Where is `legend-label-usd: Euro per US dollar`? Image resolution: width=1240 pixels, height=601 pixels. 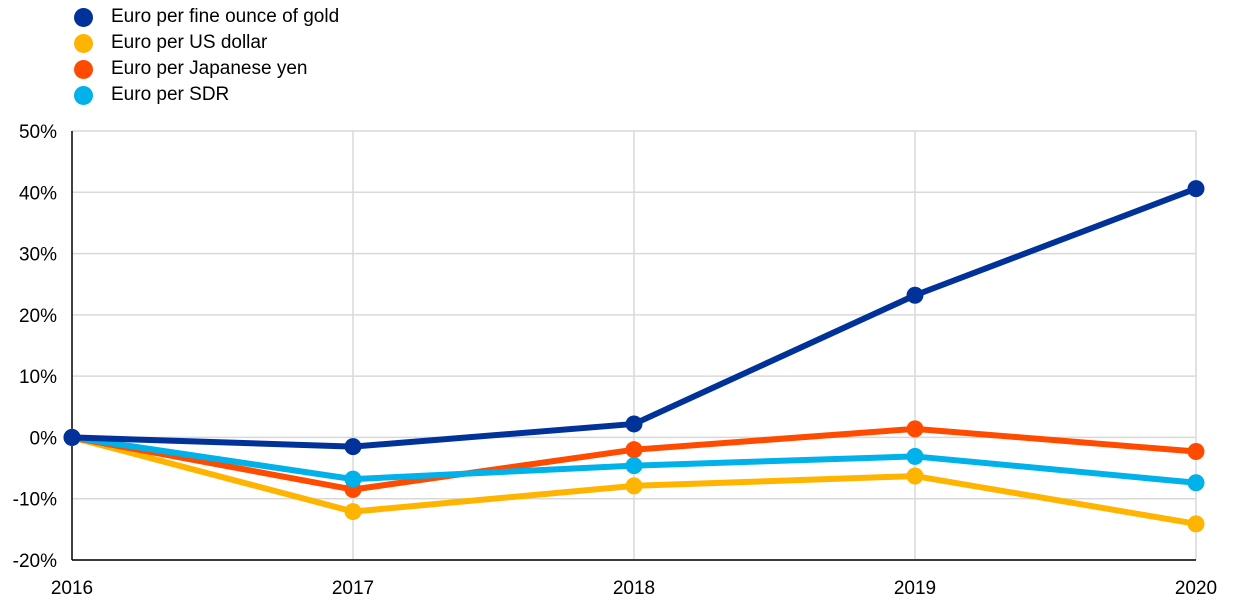 legend-label-usd: Euro per US dollar is located at coordinates (189, 42).